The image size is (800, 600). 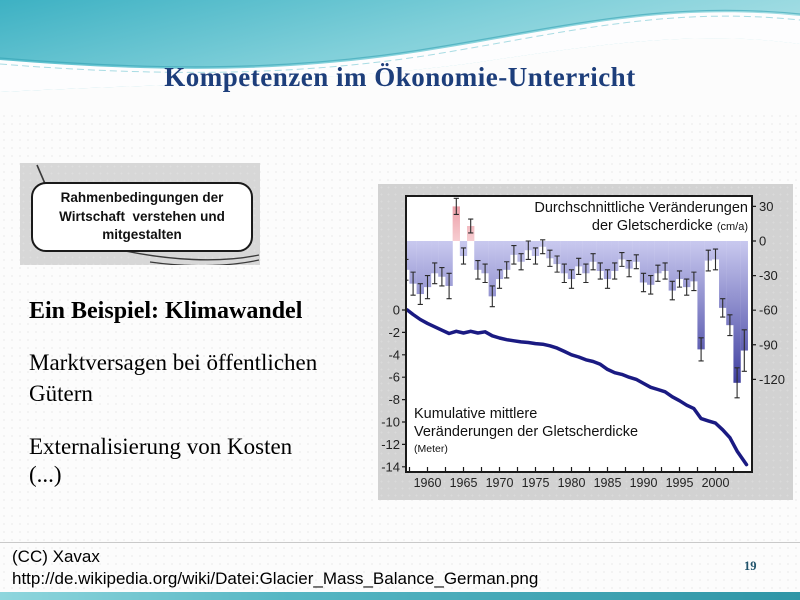 I want to click on svg-text: 1985, so click(x=608, y=483).